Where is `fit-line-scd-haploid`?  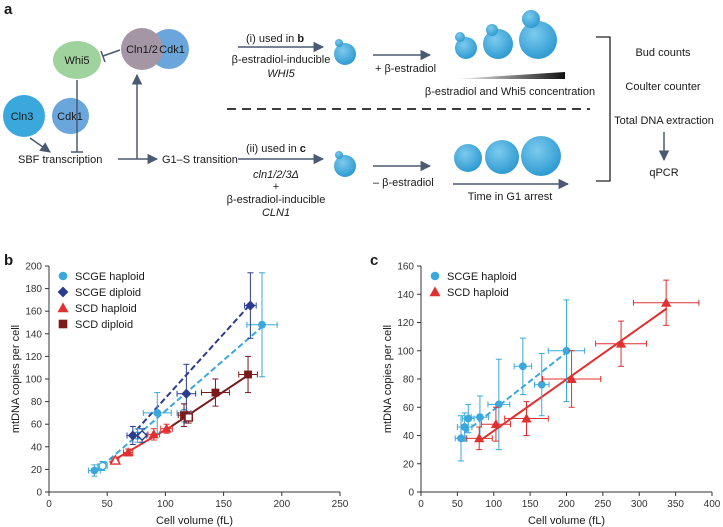
fit-line-scd-haploid is located at coordinates (140, 444).